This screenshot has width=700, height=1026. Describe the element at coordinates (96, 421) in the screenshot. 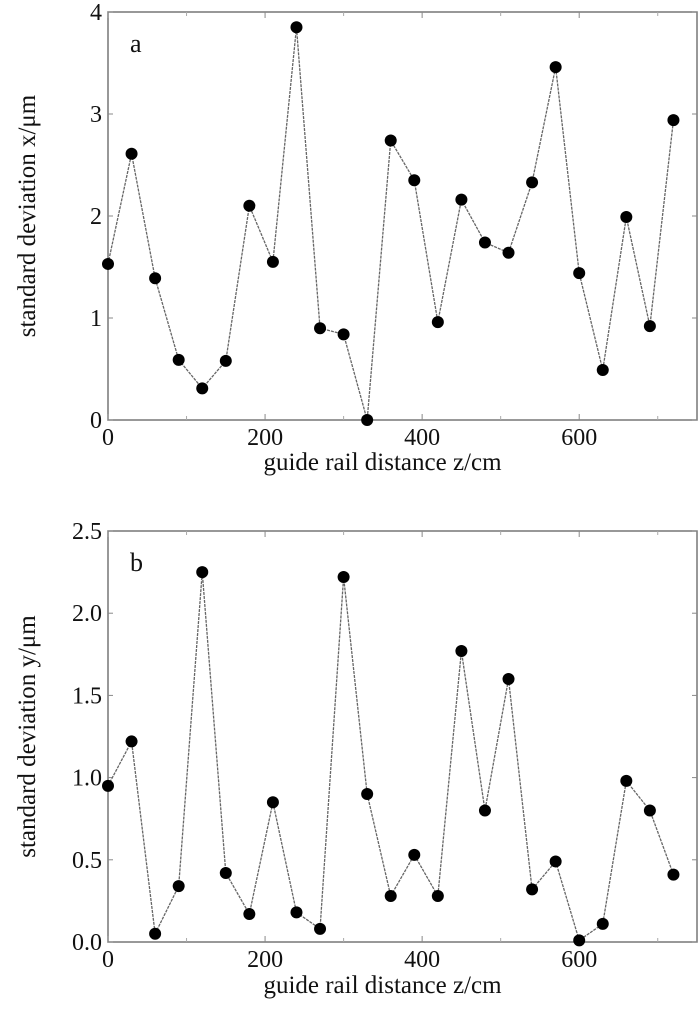

I see `y-tick-label: 0` at that location.